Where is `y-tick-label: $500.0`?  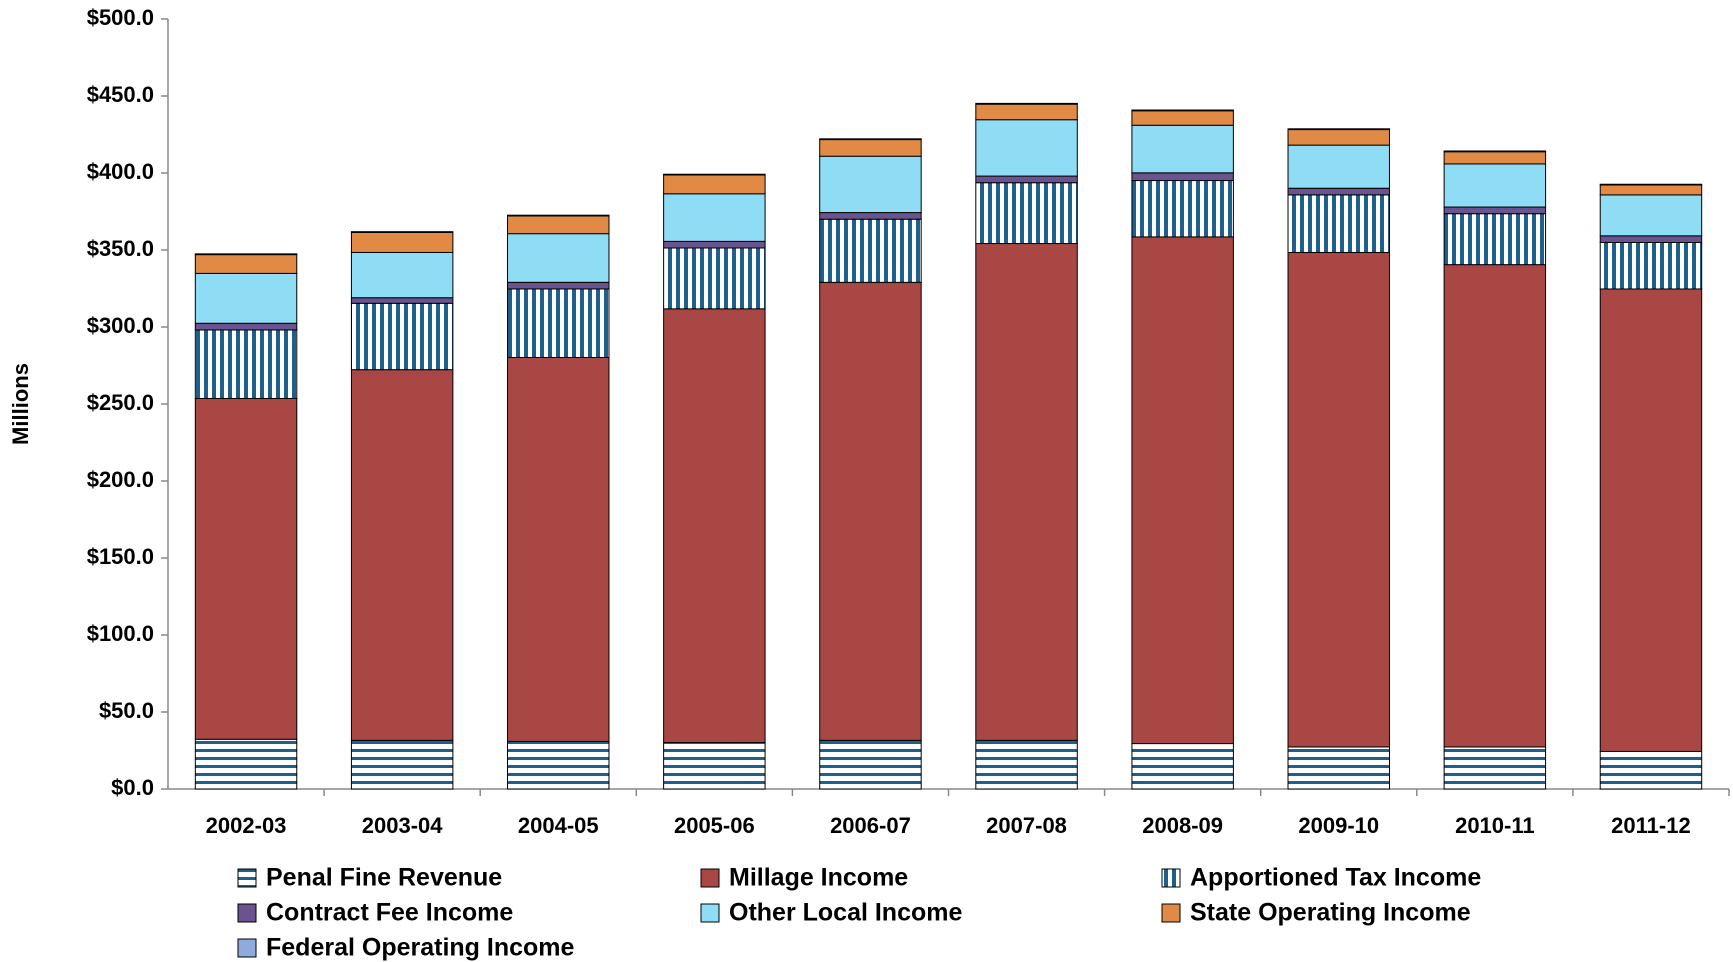 y-tick-label: $500.0 is located at coordinates (120, 17).